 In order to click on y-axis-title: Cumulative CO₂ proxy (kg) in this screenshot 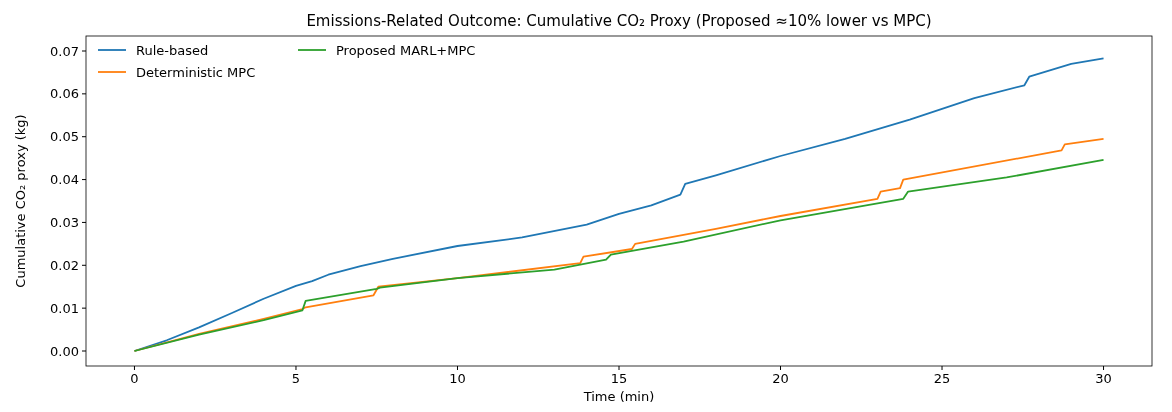, I will do `click(20, 201)`.